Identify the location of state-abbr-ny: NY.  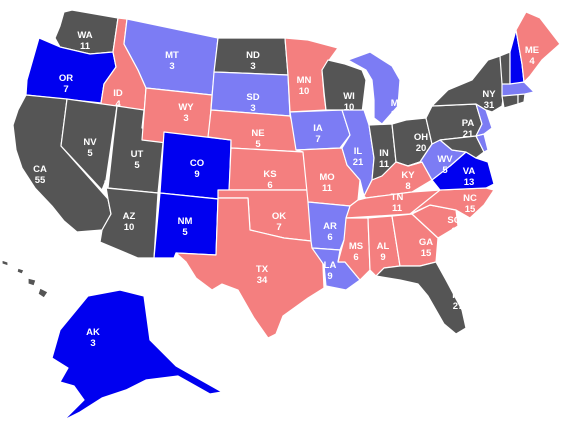
(489, 94).